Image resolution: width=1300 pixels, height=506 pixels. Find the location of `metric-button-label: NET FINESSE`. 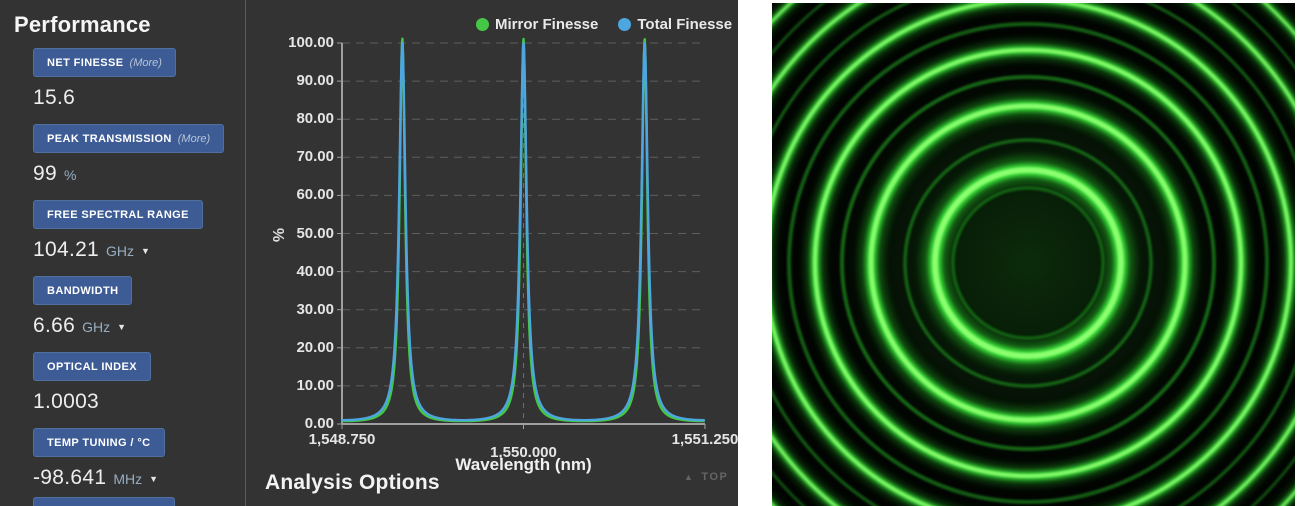

metric-button-label: NET FINESSE is located at coordinates (85, 62).